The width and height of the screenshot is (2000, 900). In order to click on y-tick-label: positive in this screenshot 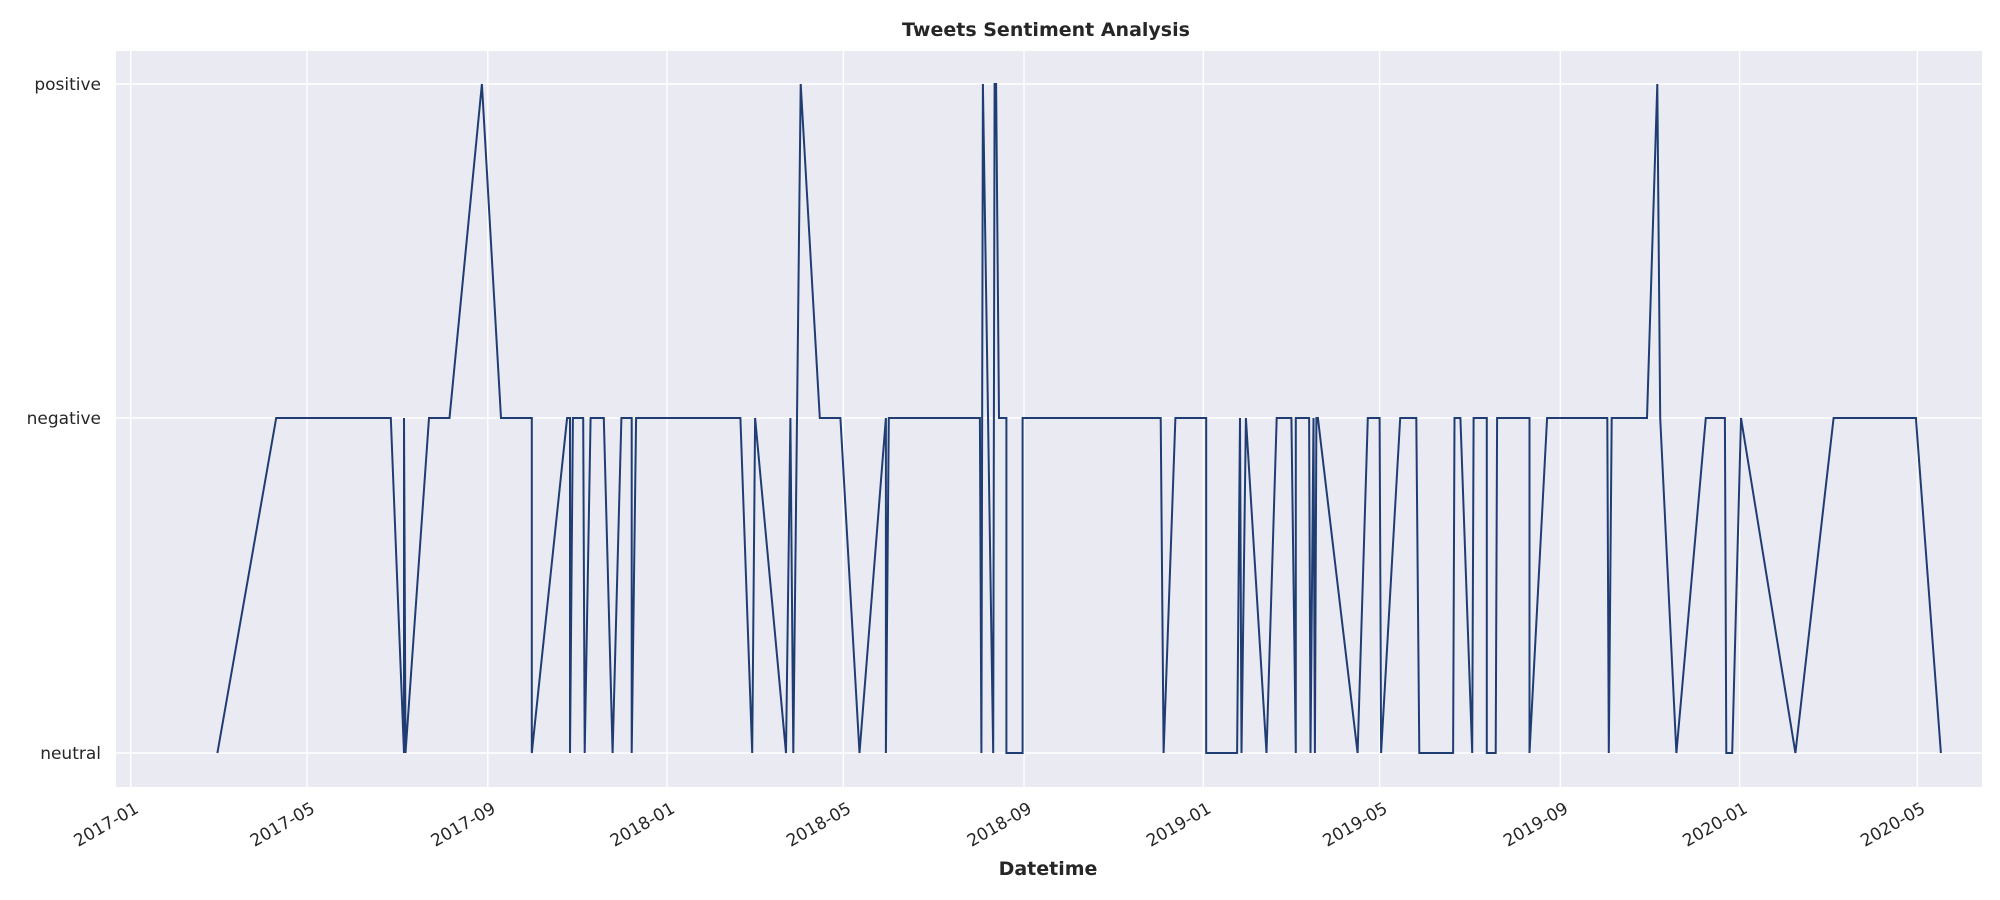, I will do `click(67, 85)`.